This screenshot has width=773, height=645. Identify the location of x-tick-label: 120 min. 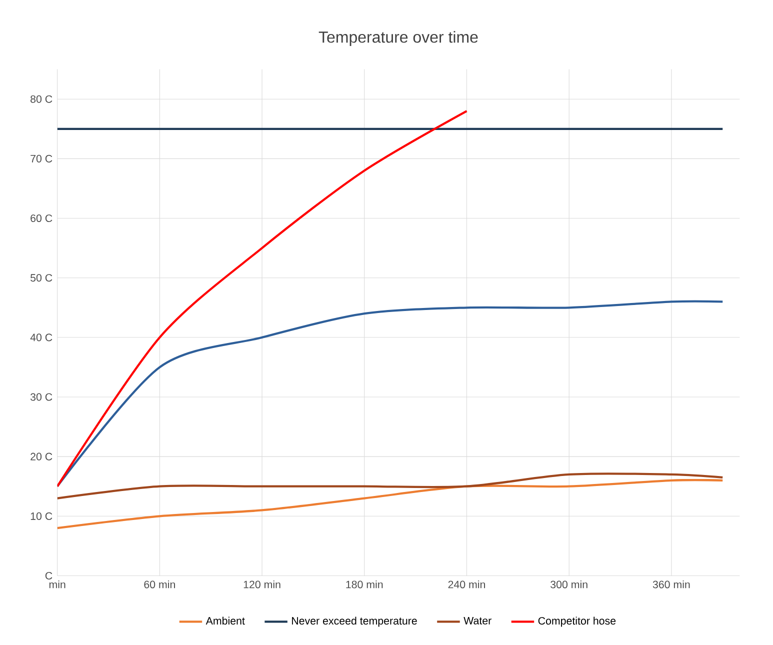
(262, 584).